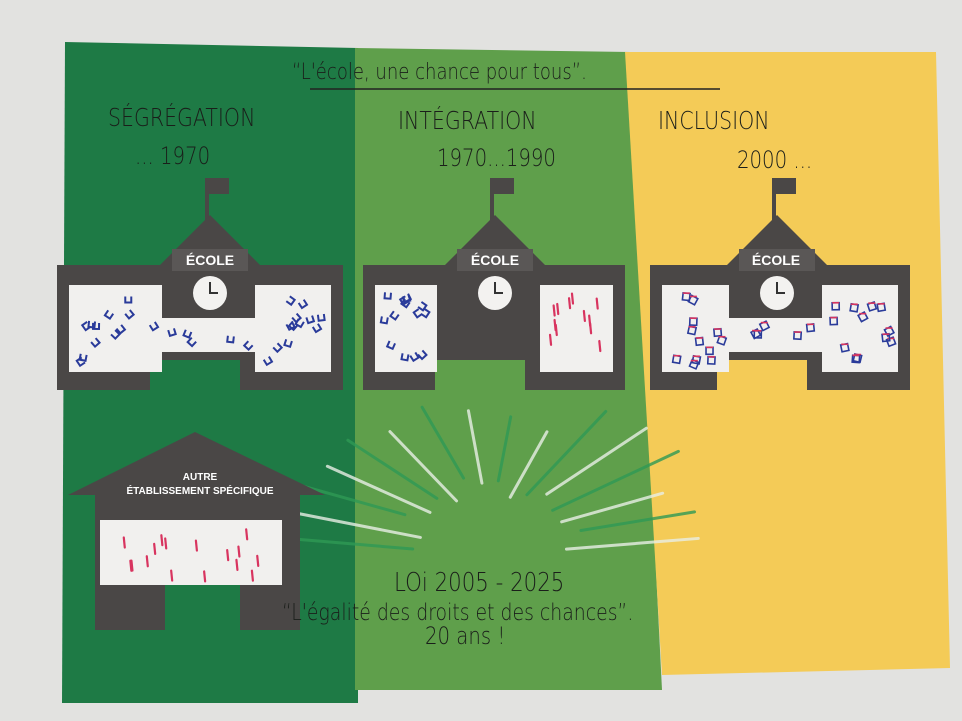  I want to click on school-label-3: ÉCOLE, so click(776, 260).